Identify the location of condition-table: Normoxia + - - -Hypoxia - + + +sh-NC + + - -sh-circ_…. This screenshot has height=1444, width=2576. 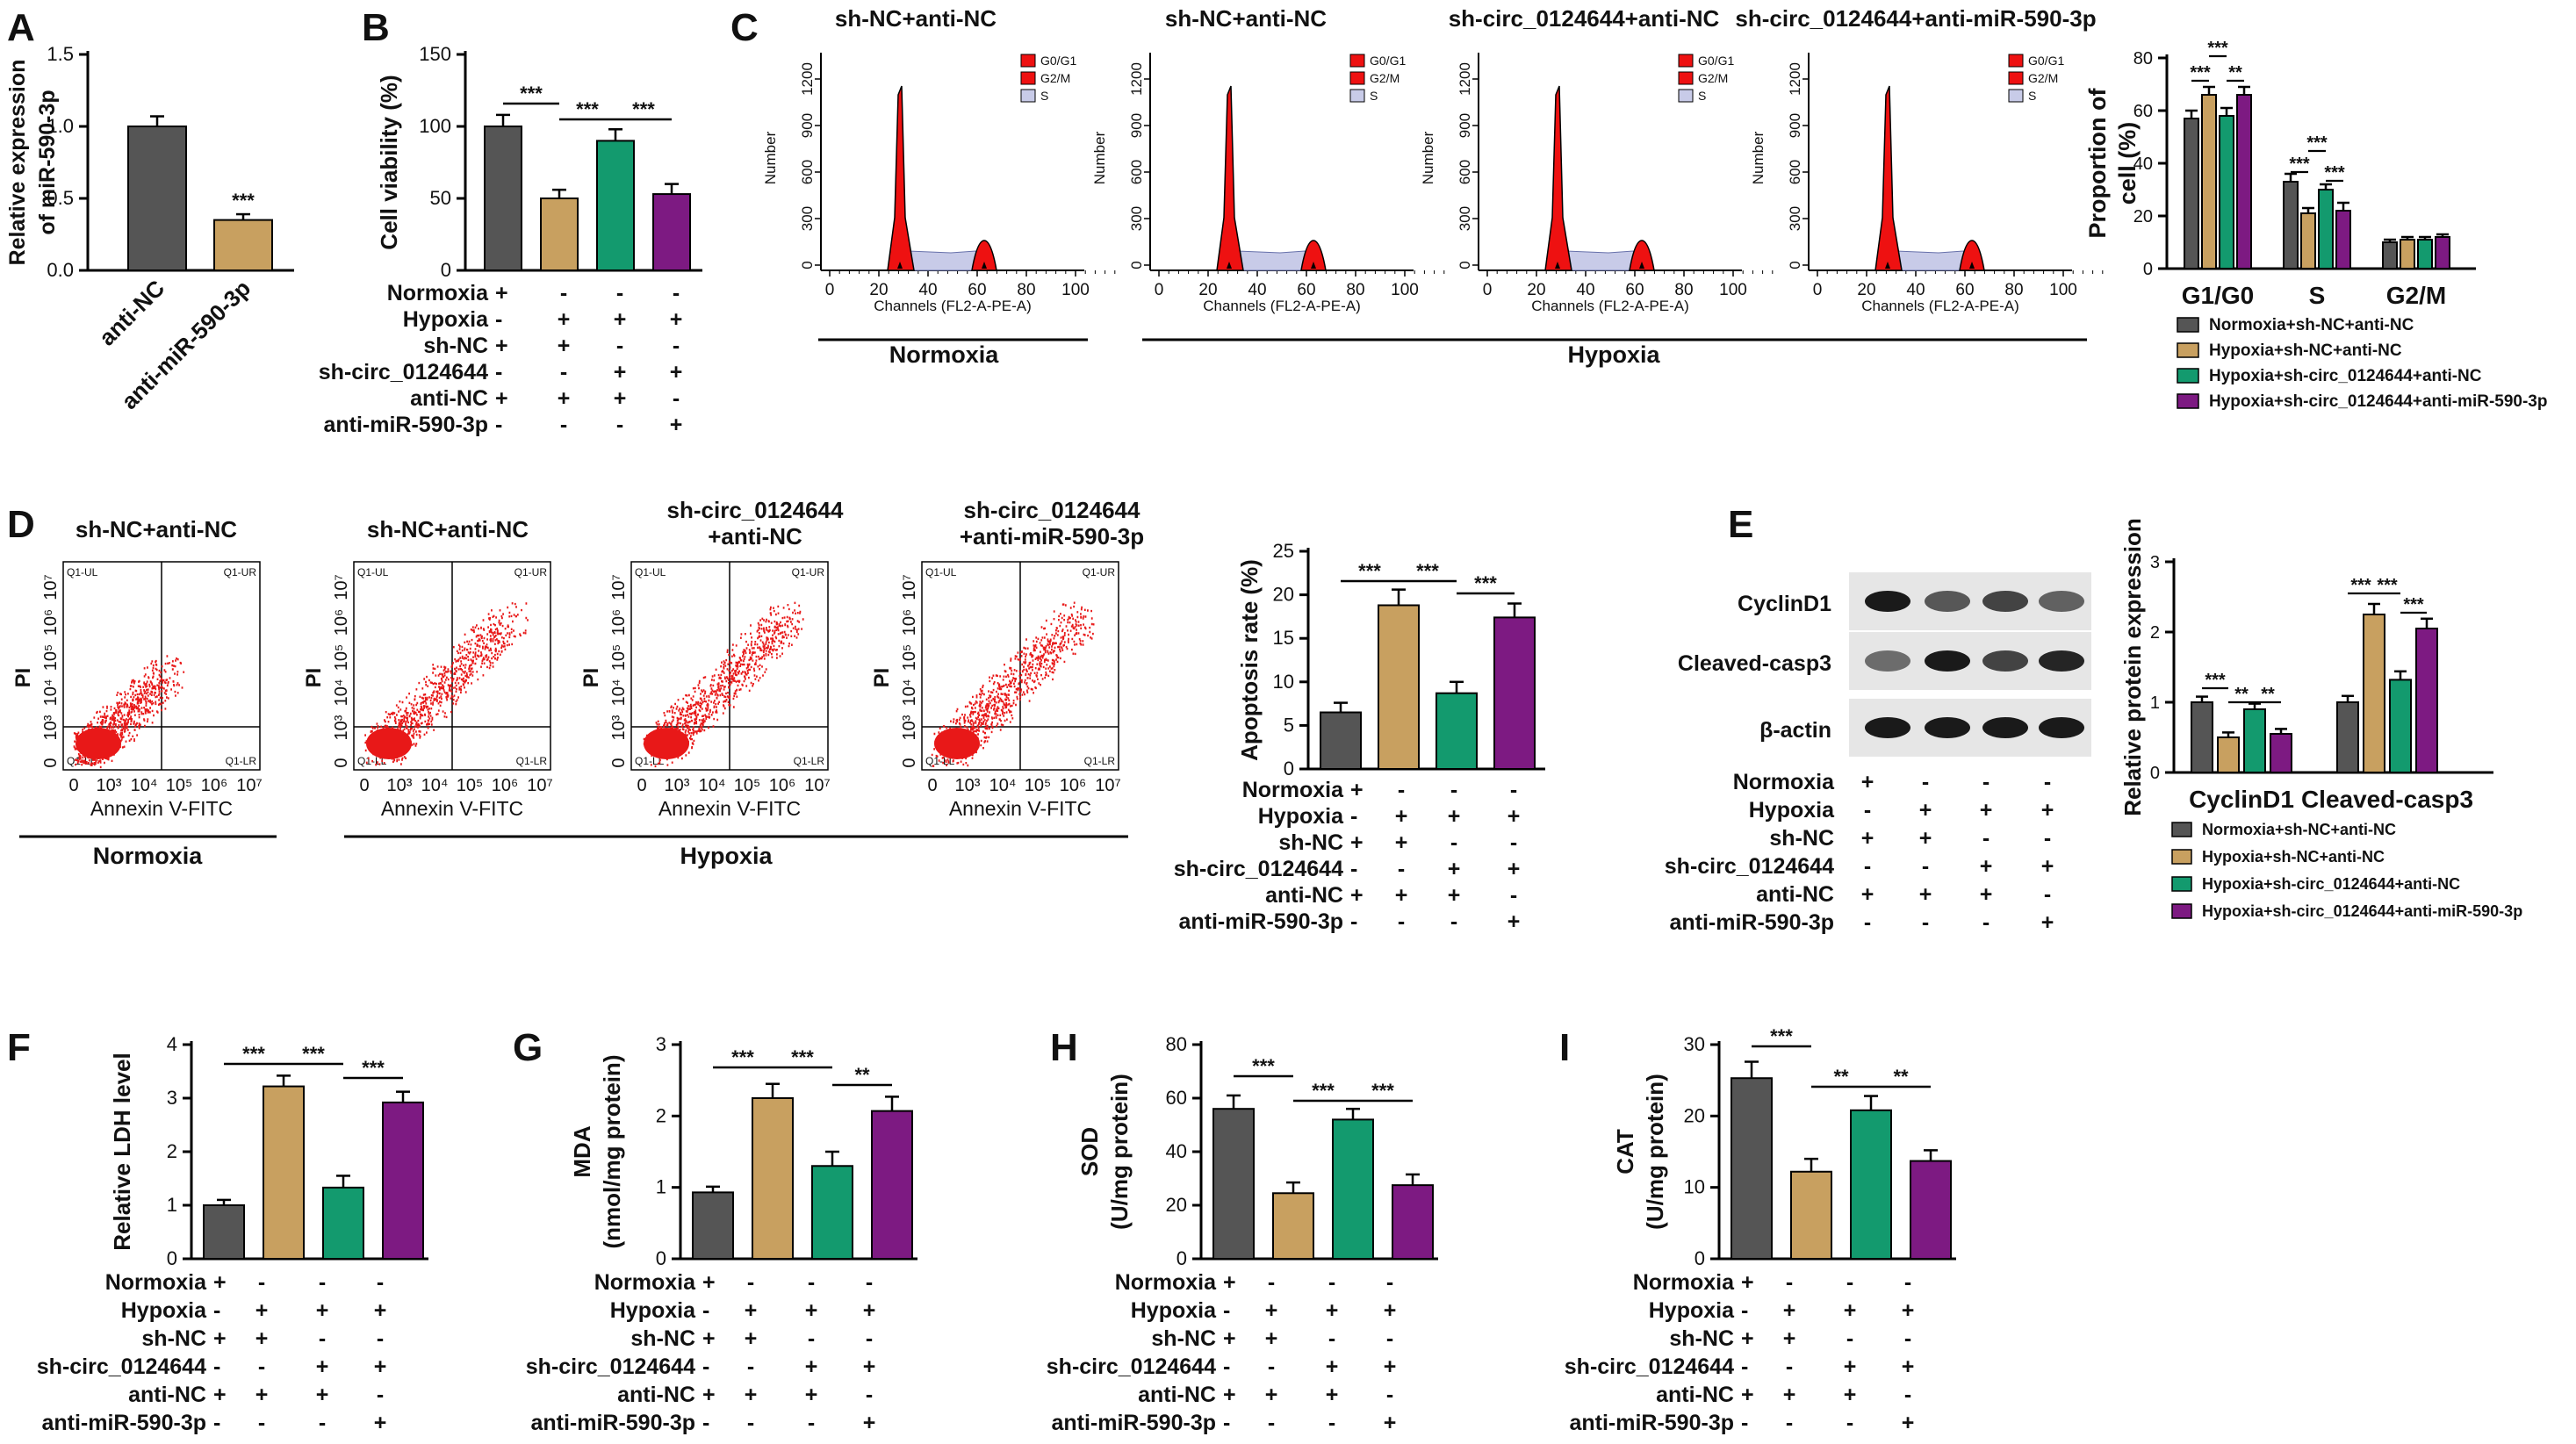
(501, 359).